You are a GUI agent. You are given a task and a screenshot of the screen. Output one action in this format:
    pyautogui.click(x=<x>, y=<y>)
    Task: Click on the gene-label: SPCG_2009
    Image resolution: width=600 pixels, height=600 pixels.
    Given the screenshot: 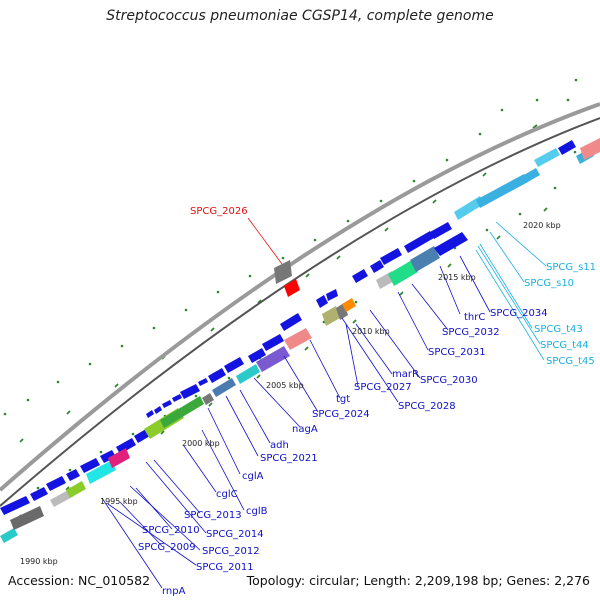 What is the action you would take?
    pyautogui.click(x=167, y=547)
    